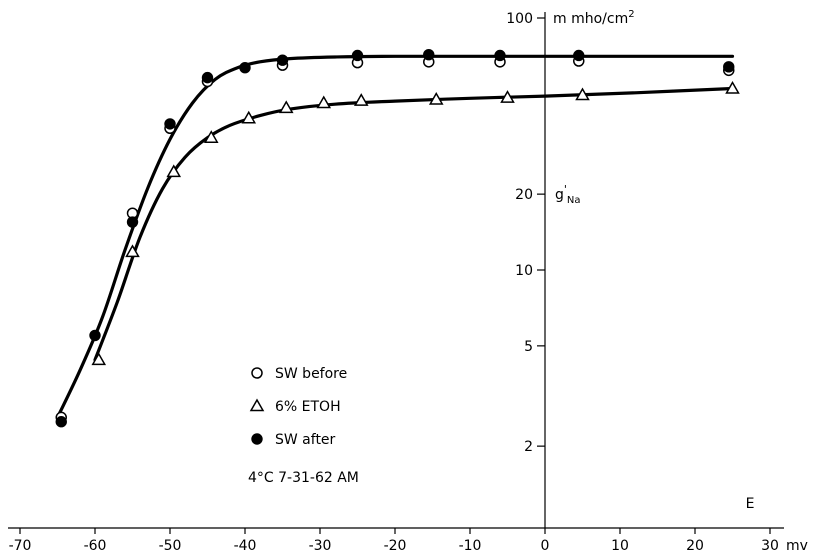 The height and width of the screenshot is (552, 828). I want to click on x-tick-label: -30, so click(320, 545).